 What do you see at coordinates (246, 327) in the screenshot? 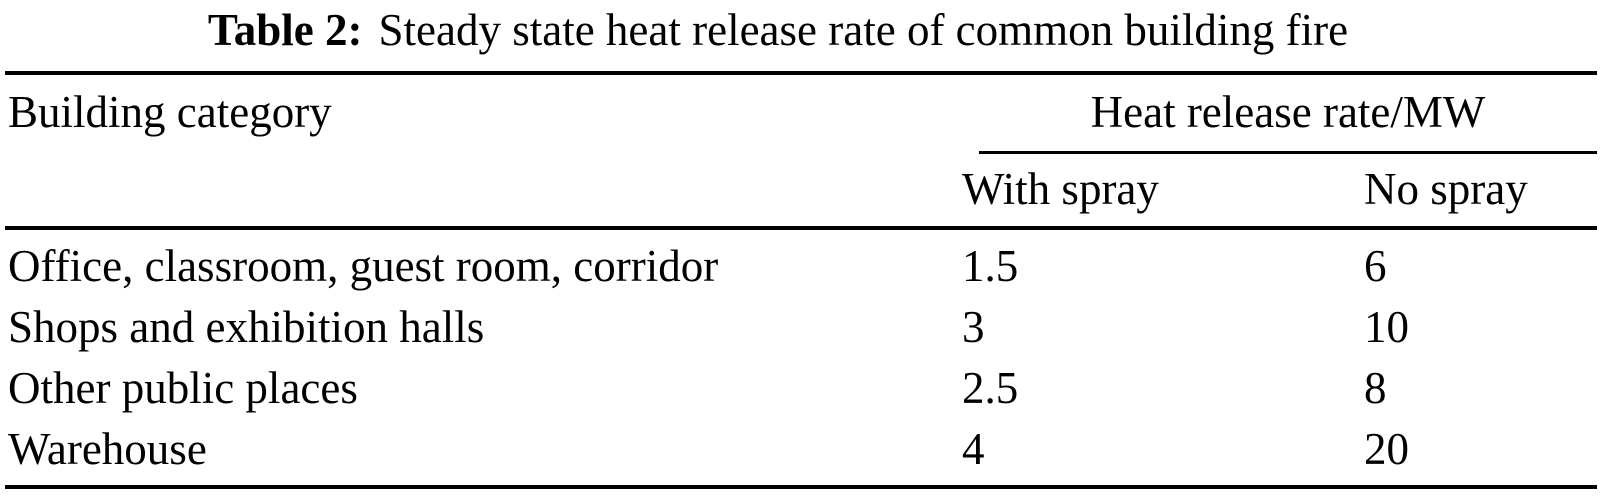
I see `cell-category: Shops and exhibition halls` at bounding box center [246, 327].